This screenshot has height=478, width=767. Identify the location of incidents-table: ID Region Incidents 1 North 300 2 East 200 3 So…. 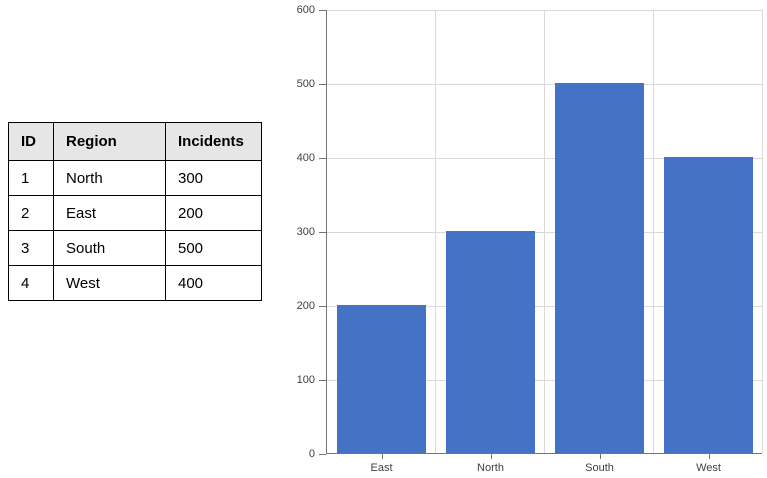
(135, 211).